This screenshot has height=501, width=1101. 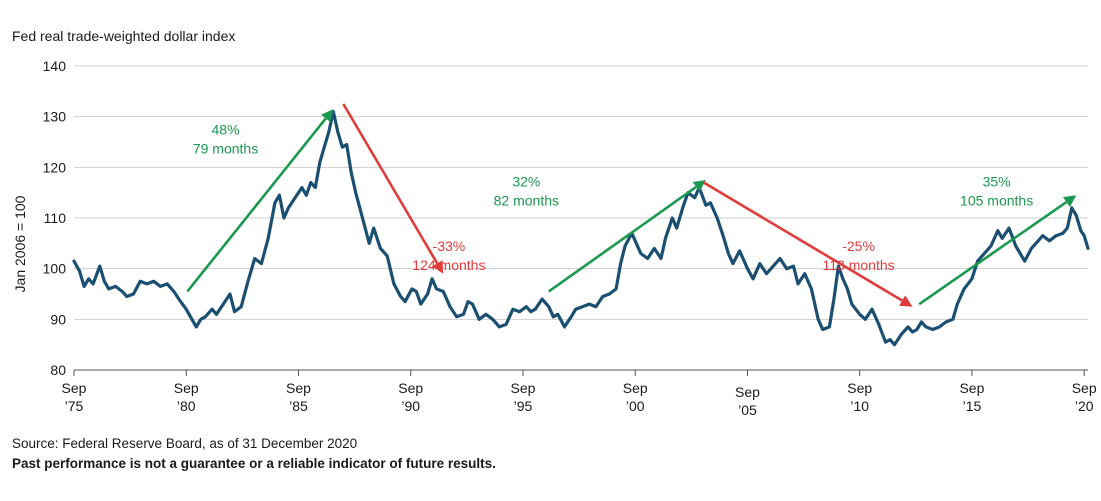 What do you see at coordinates (186, 406) in the screenshot?
I see `x-tick-label-year: ’80` at bounding box center [186, 406].